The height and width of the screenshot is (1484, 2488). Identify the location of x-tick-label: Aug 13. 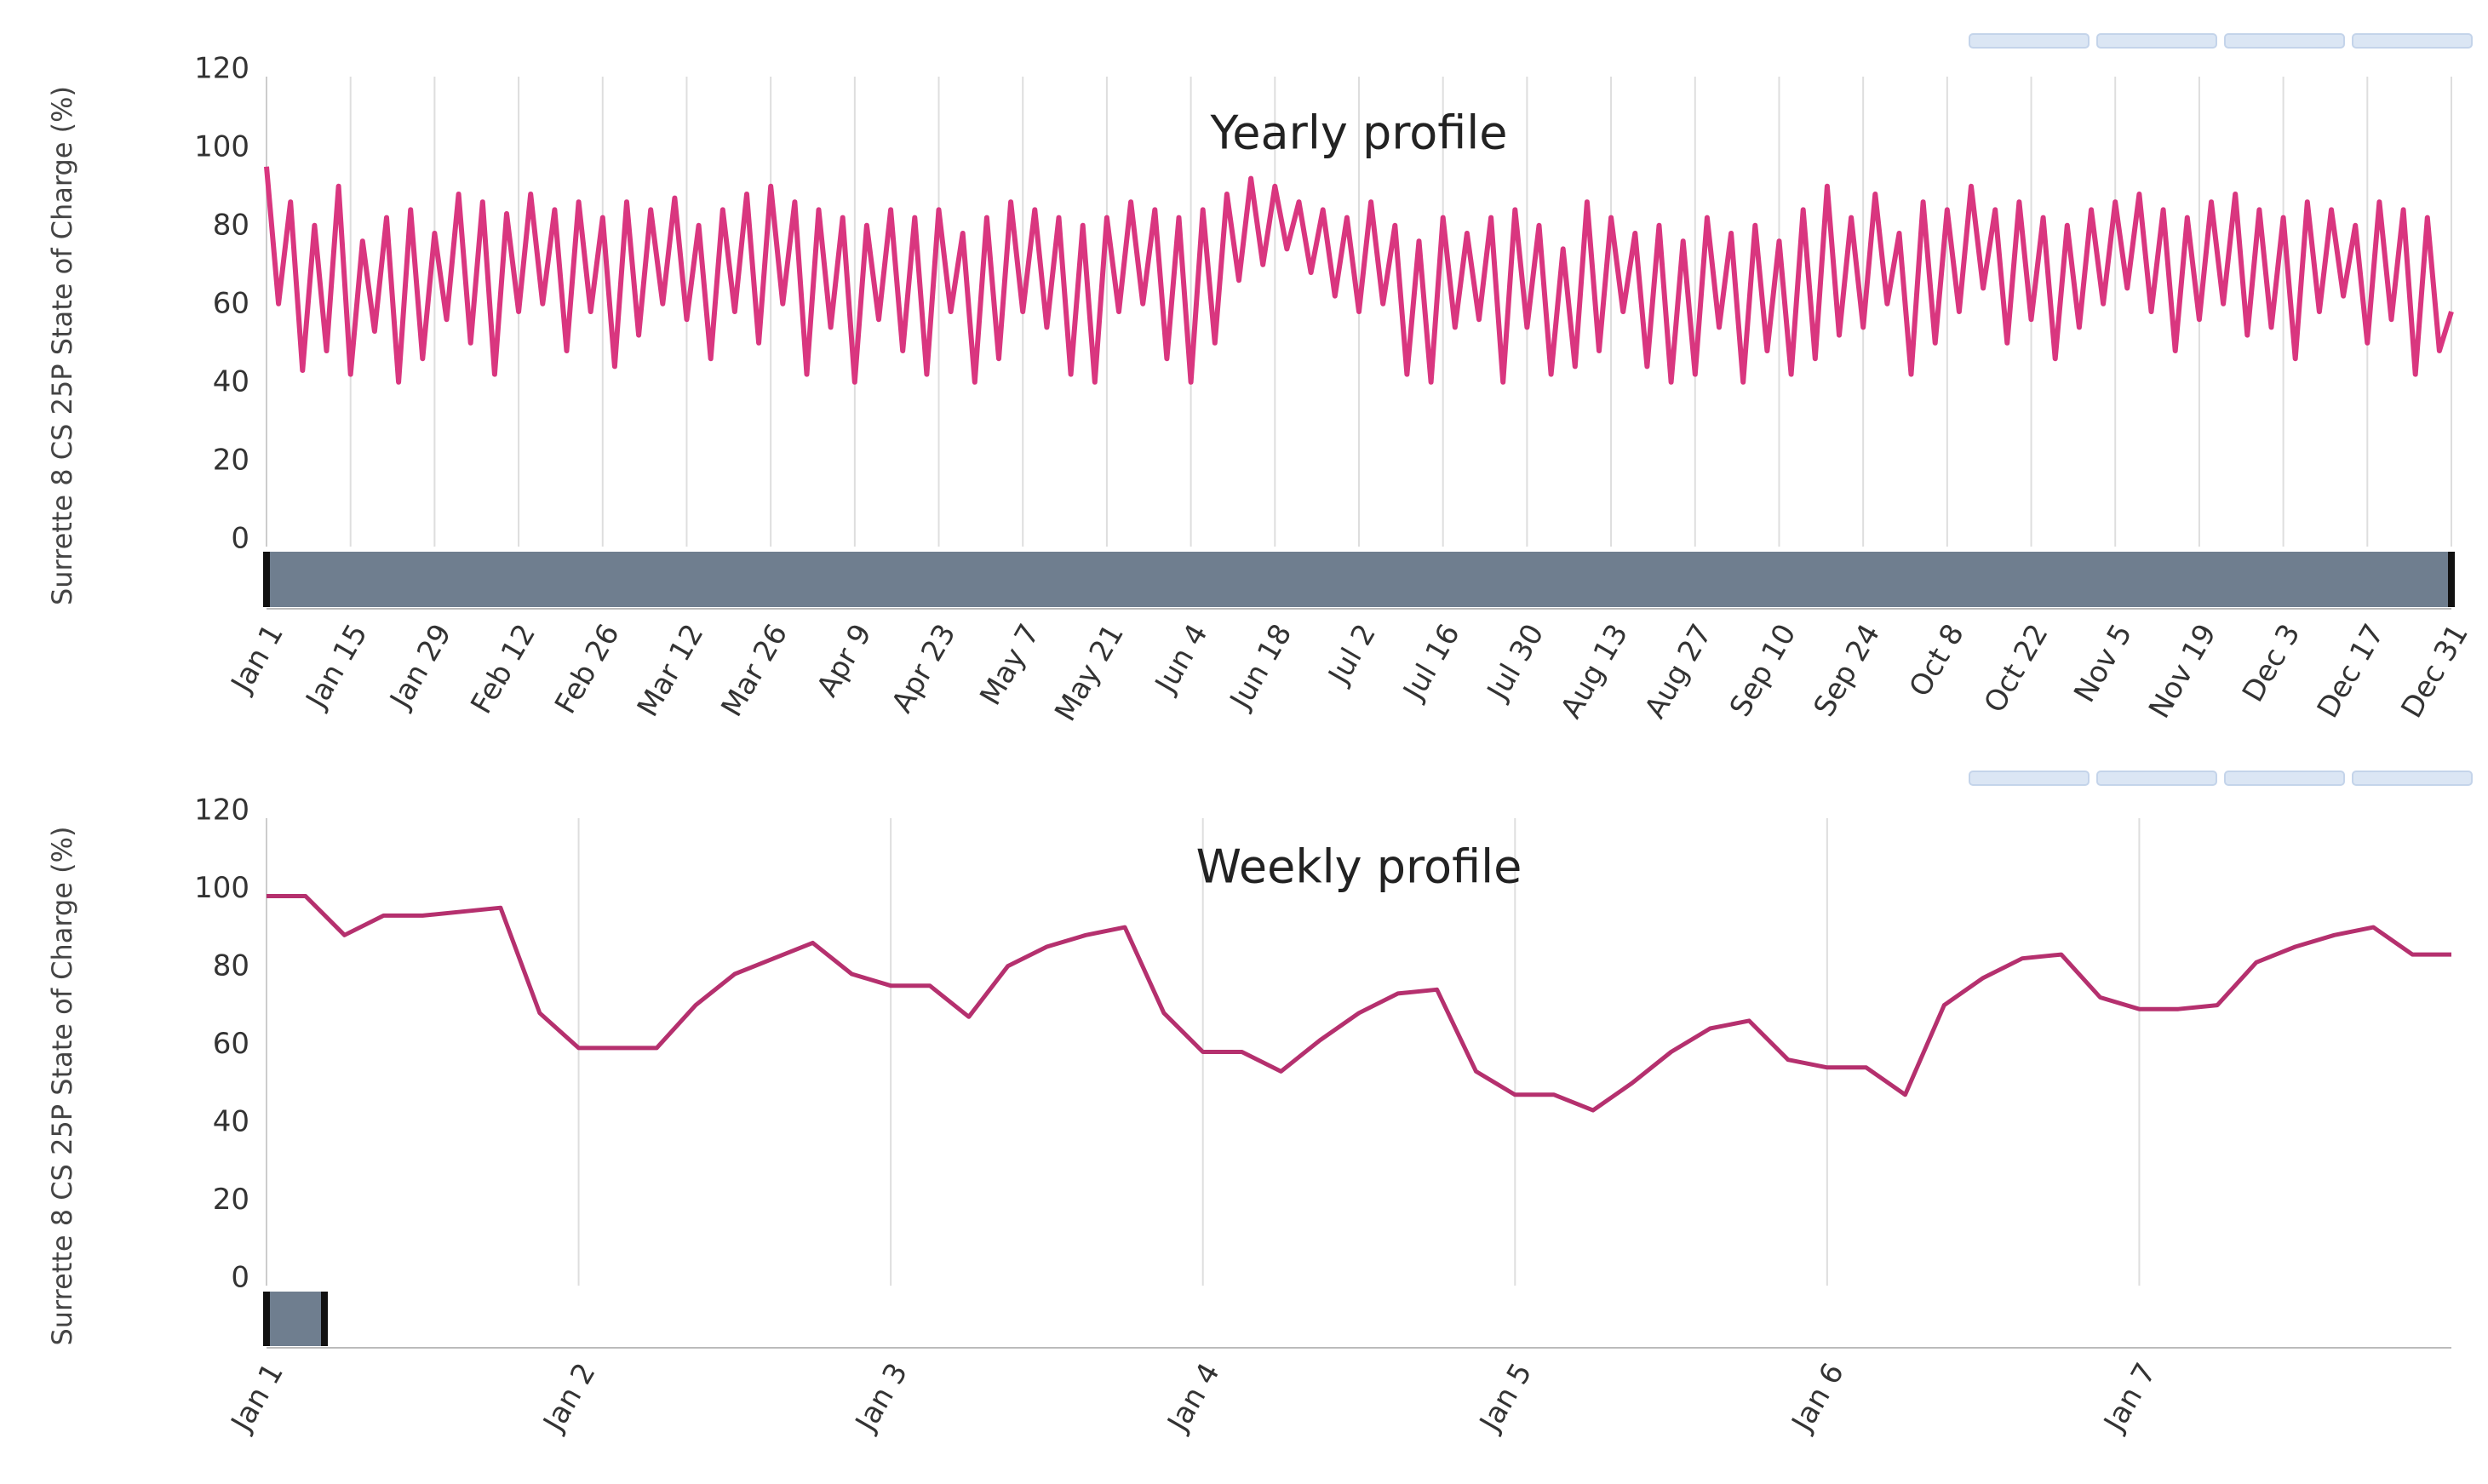
(1594, 671).